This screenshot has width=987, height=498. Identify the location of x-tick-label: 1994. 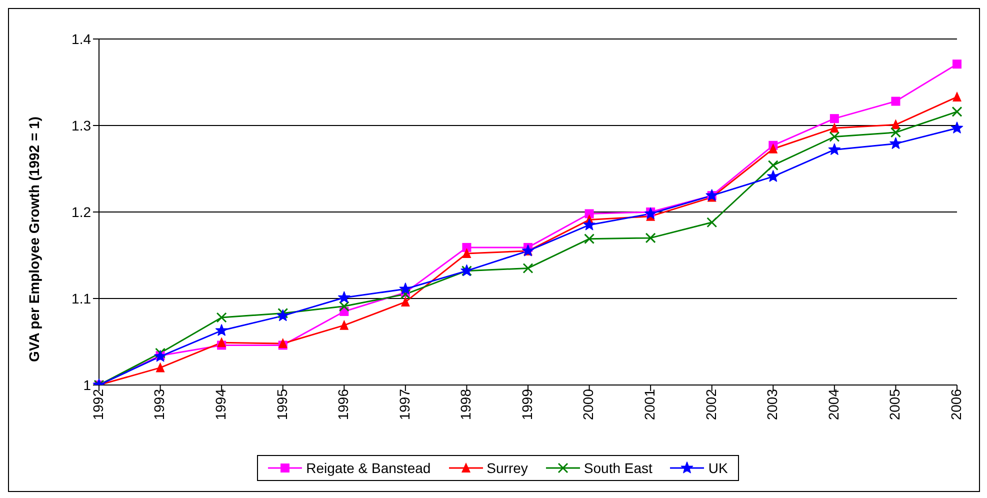
(220, 404).